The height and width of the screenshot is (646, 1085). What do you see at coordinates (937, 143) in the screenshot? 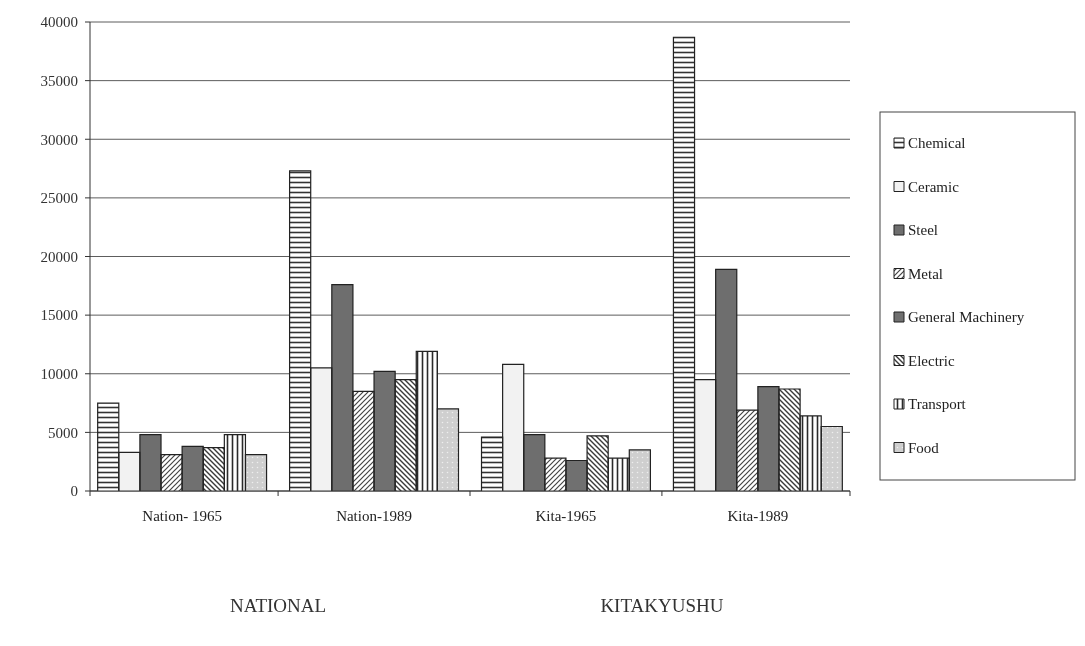
I see `legend-label: Chemical` at bounding box center [937, 143].